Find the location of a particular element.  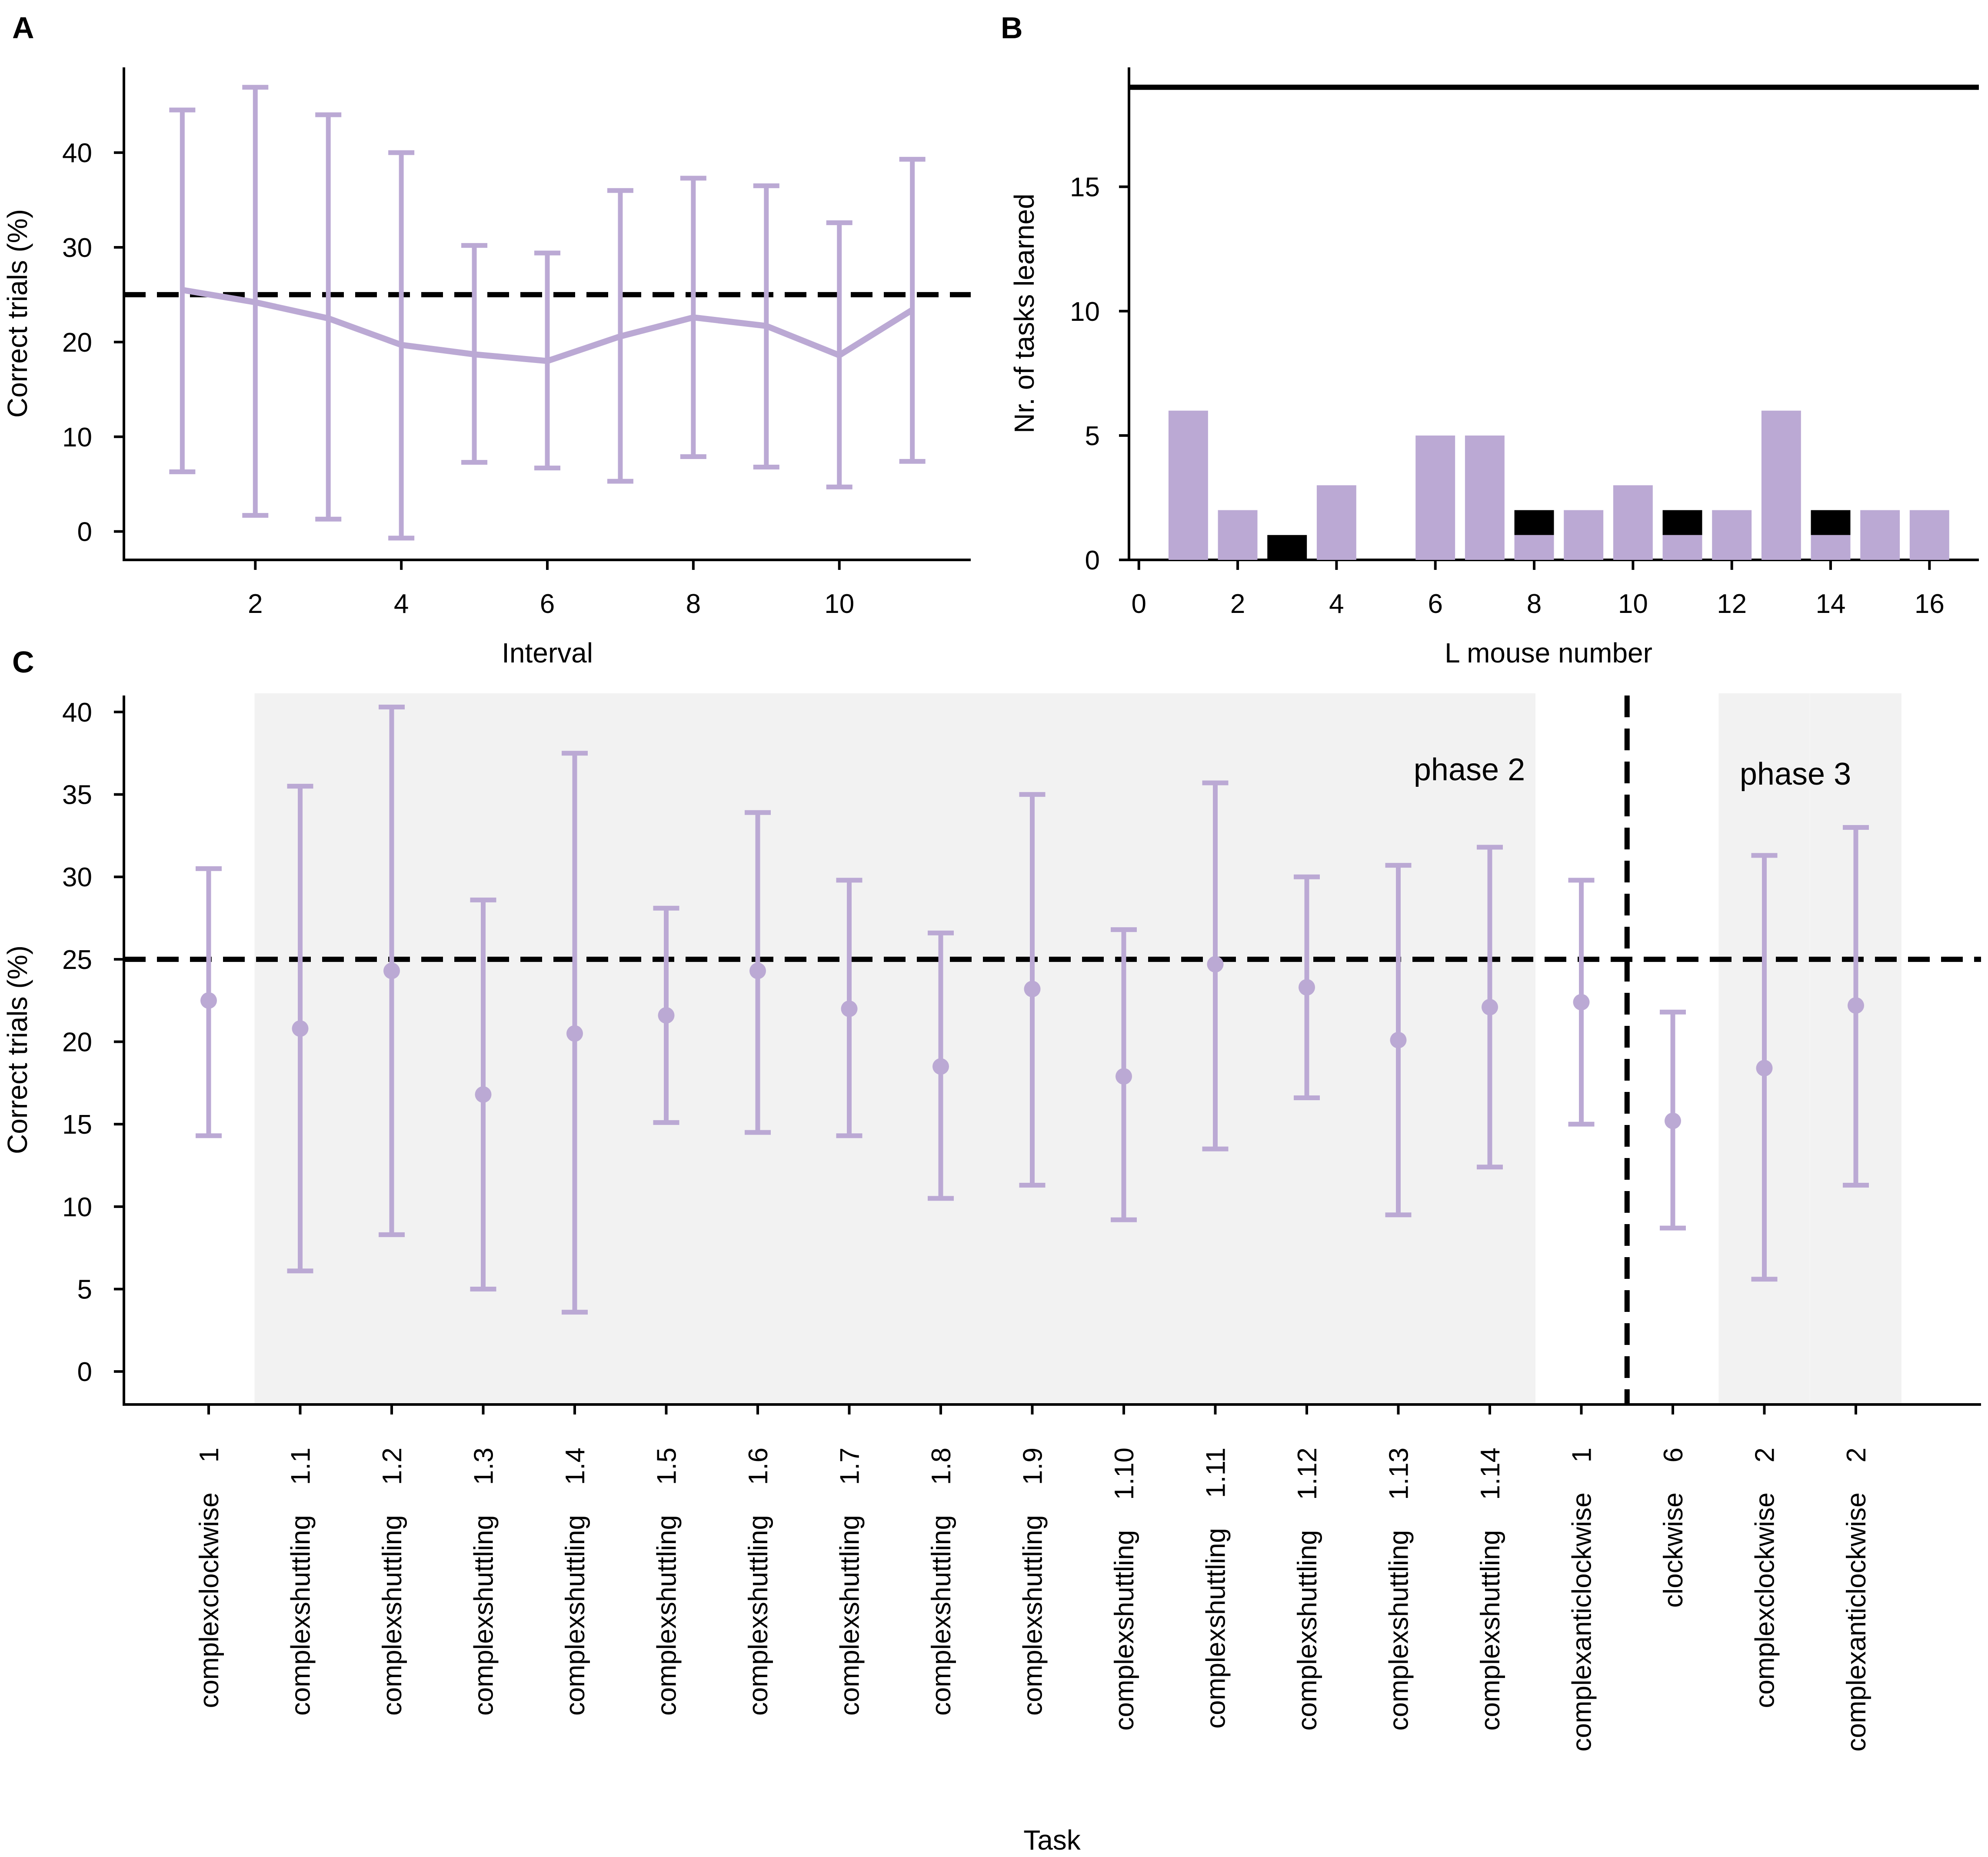

panel-b-x-ticks: 0 2 4 6 8 10 12 14 16 is located at coordinates (1538, 589).